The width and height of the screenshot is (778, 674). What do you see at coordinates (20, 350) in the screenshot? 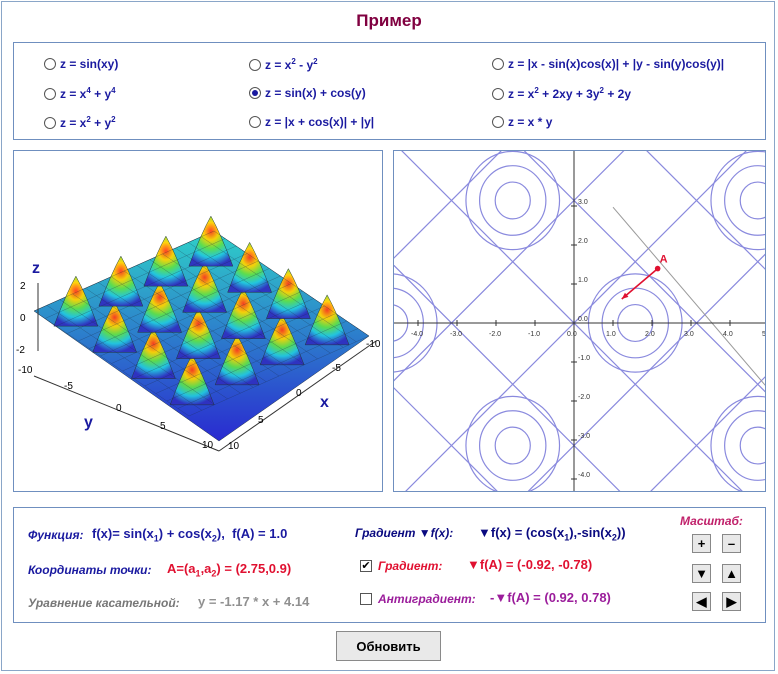
I see `z-tick: -2` at bounding box center [20, 350].